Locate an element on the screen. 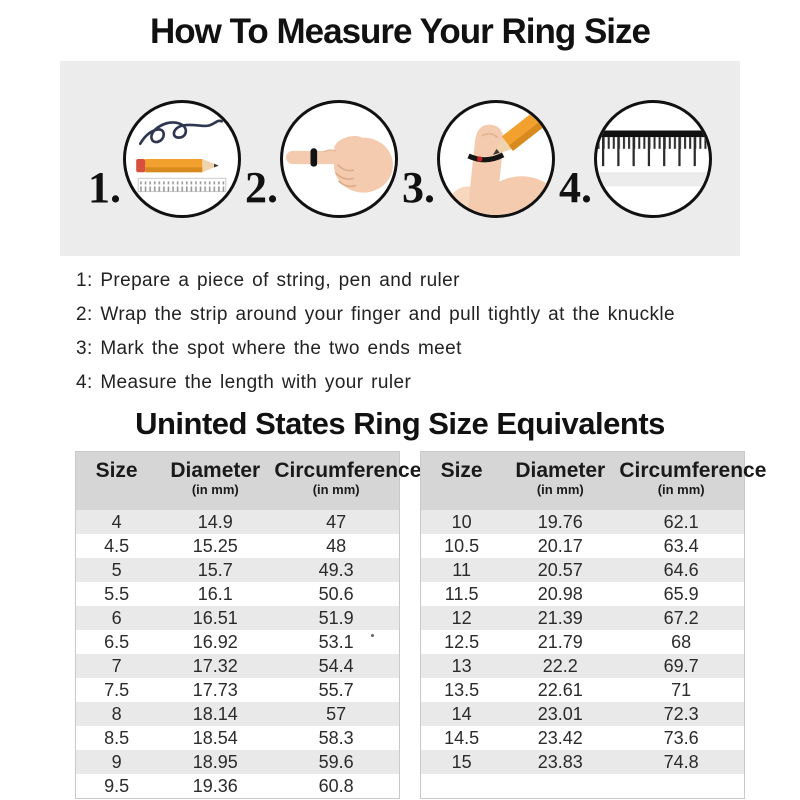 The height and width of the screenshot is (800, 800). mark-string-on-finger-icon is located at coordinates (496, 158).